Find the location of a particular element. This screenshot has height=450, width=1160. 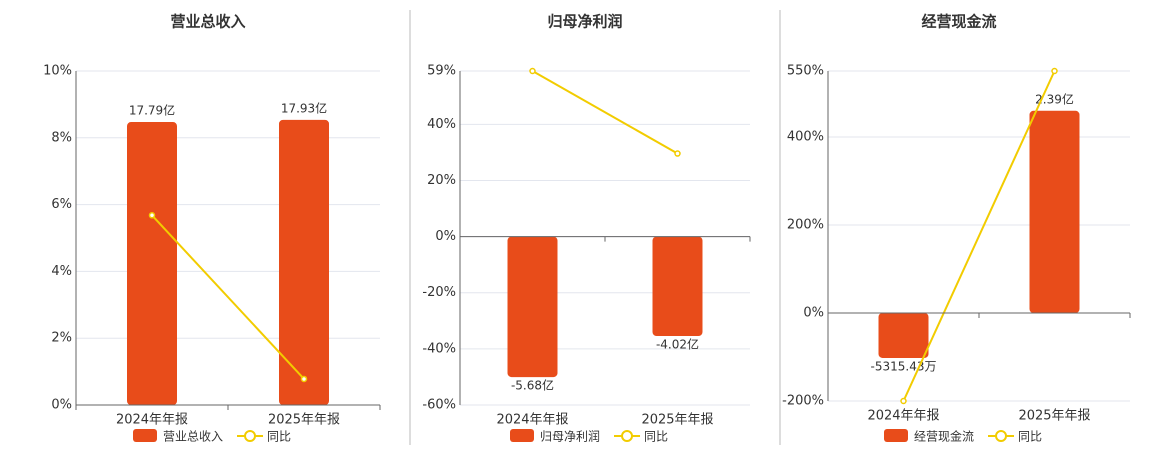

bar-label: -5315.43万 is located at coordinates (904, 366).